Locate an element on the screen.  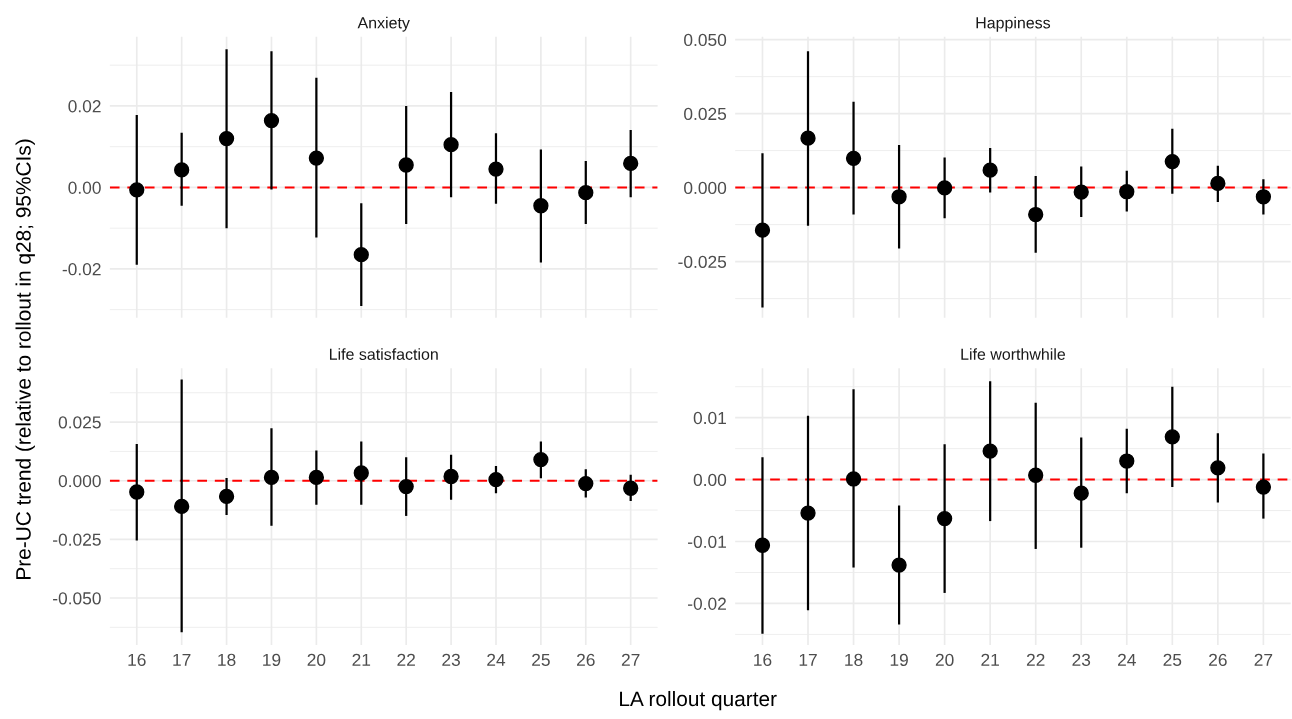
x-axis-title: LA rollout quarter is located at coordinates (698, 700).